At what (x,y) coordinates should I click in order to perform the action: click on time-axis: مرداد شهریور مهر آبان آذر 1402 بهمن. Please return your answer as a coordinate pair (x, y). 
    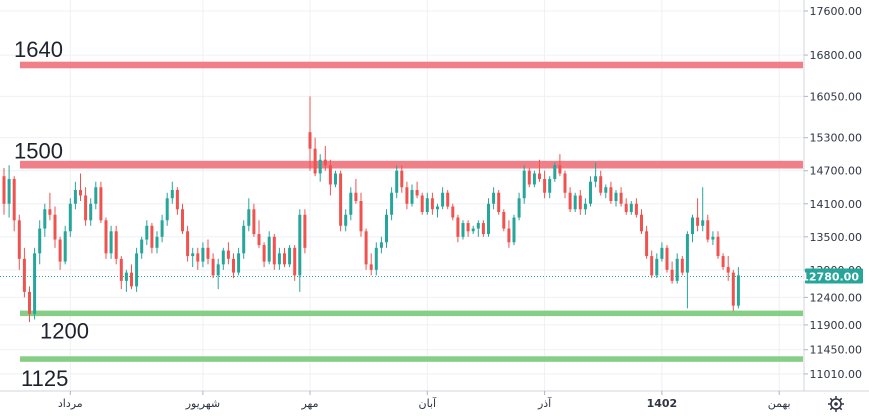
    Looking at the image, I should click on (424, 400).